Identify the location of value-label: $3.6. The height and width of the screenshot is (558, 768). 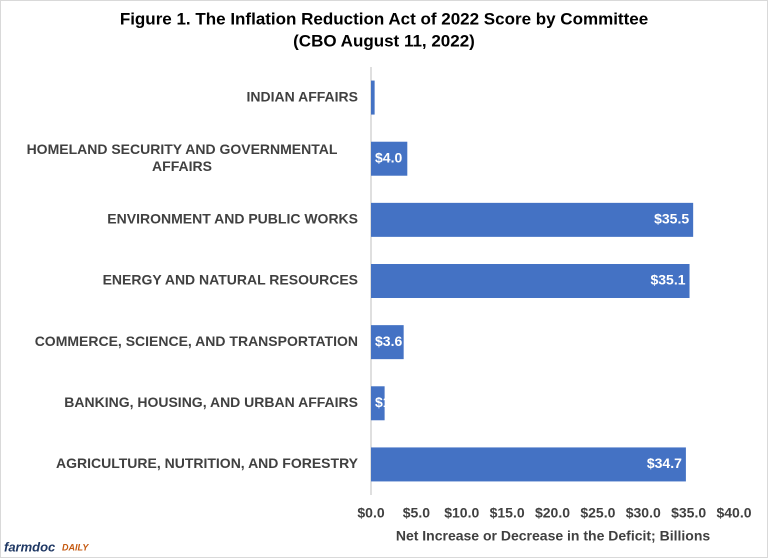
(388, 341).